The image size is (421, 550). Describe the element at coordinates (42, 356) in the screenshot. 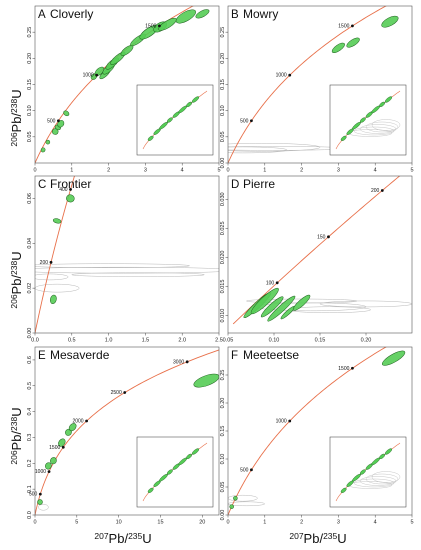

I see `panel-letter: E` at that location.